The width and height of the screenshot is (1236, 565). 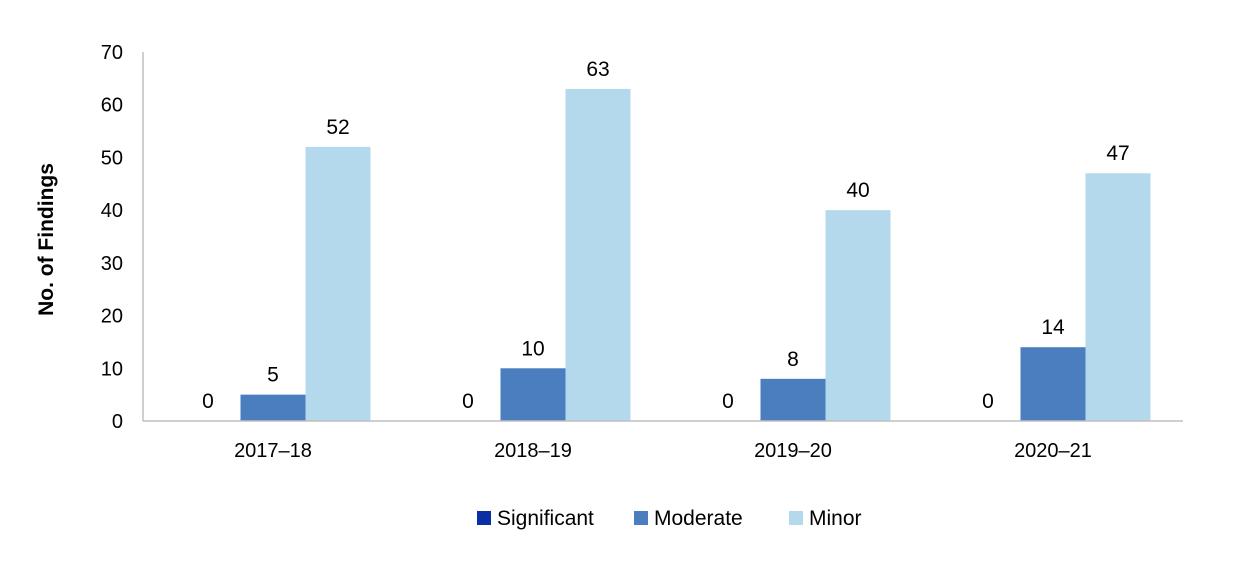 What do you see at coordinates (112, 237) in the screenshot?
I see `y-axis-ticks: 0 10 20 30 40 50 60 70` at bounding box center [112, 237].